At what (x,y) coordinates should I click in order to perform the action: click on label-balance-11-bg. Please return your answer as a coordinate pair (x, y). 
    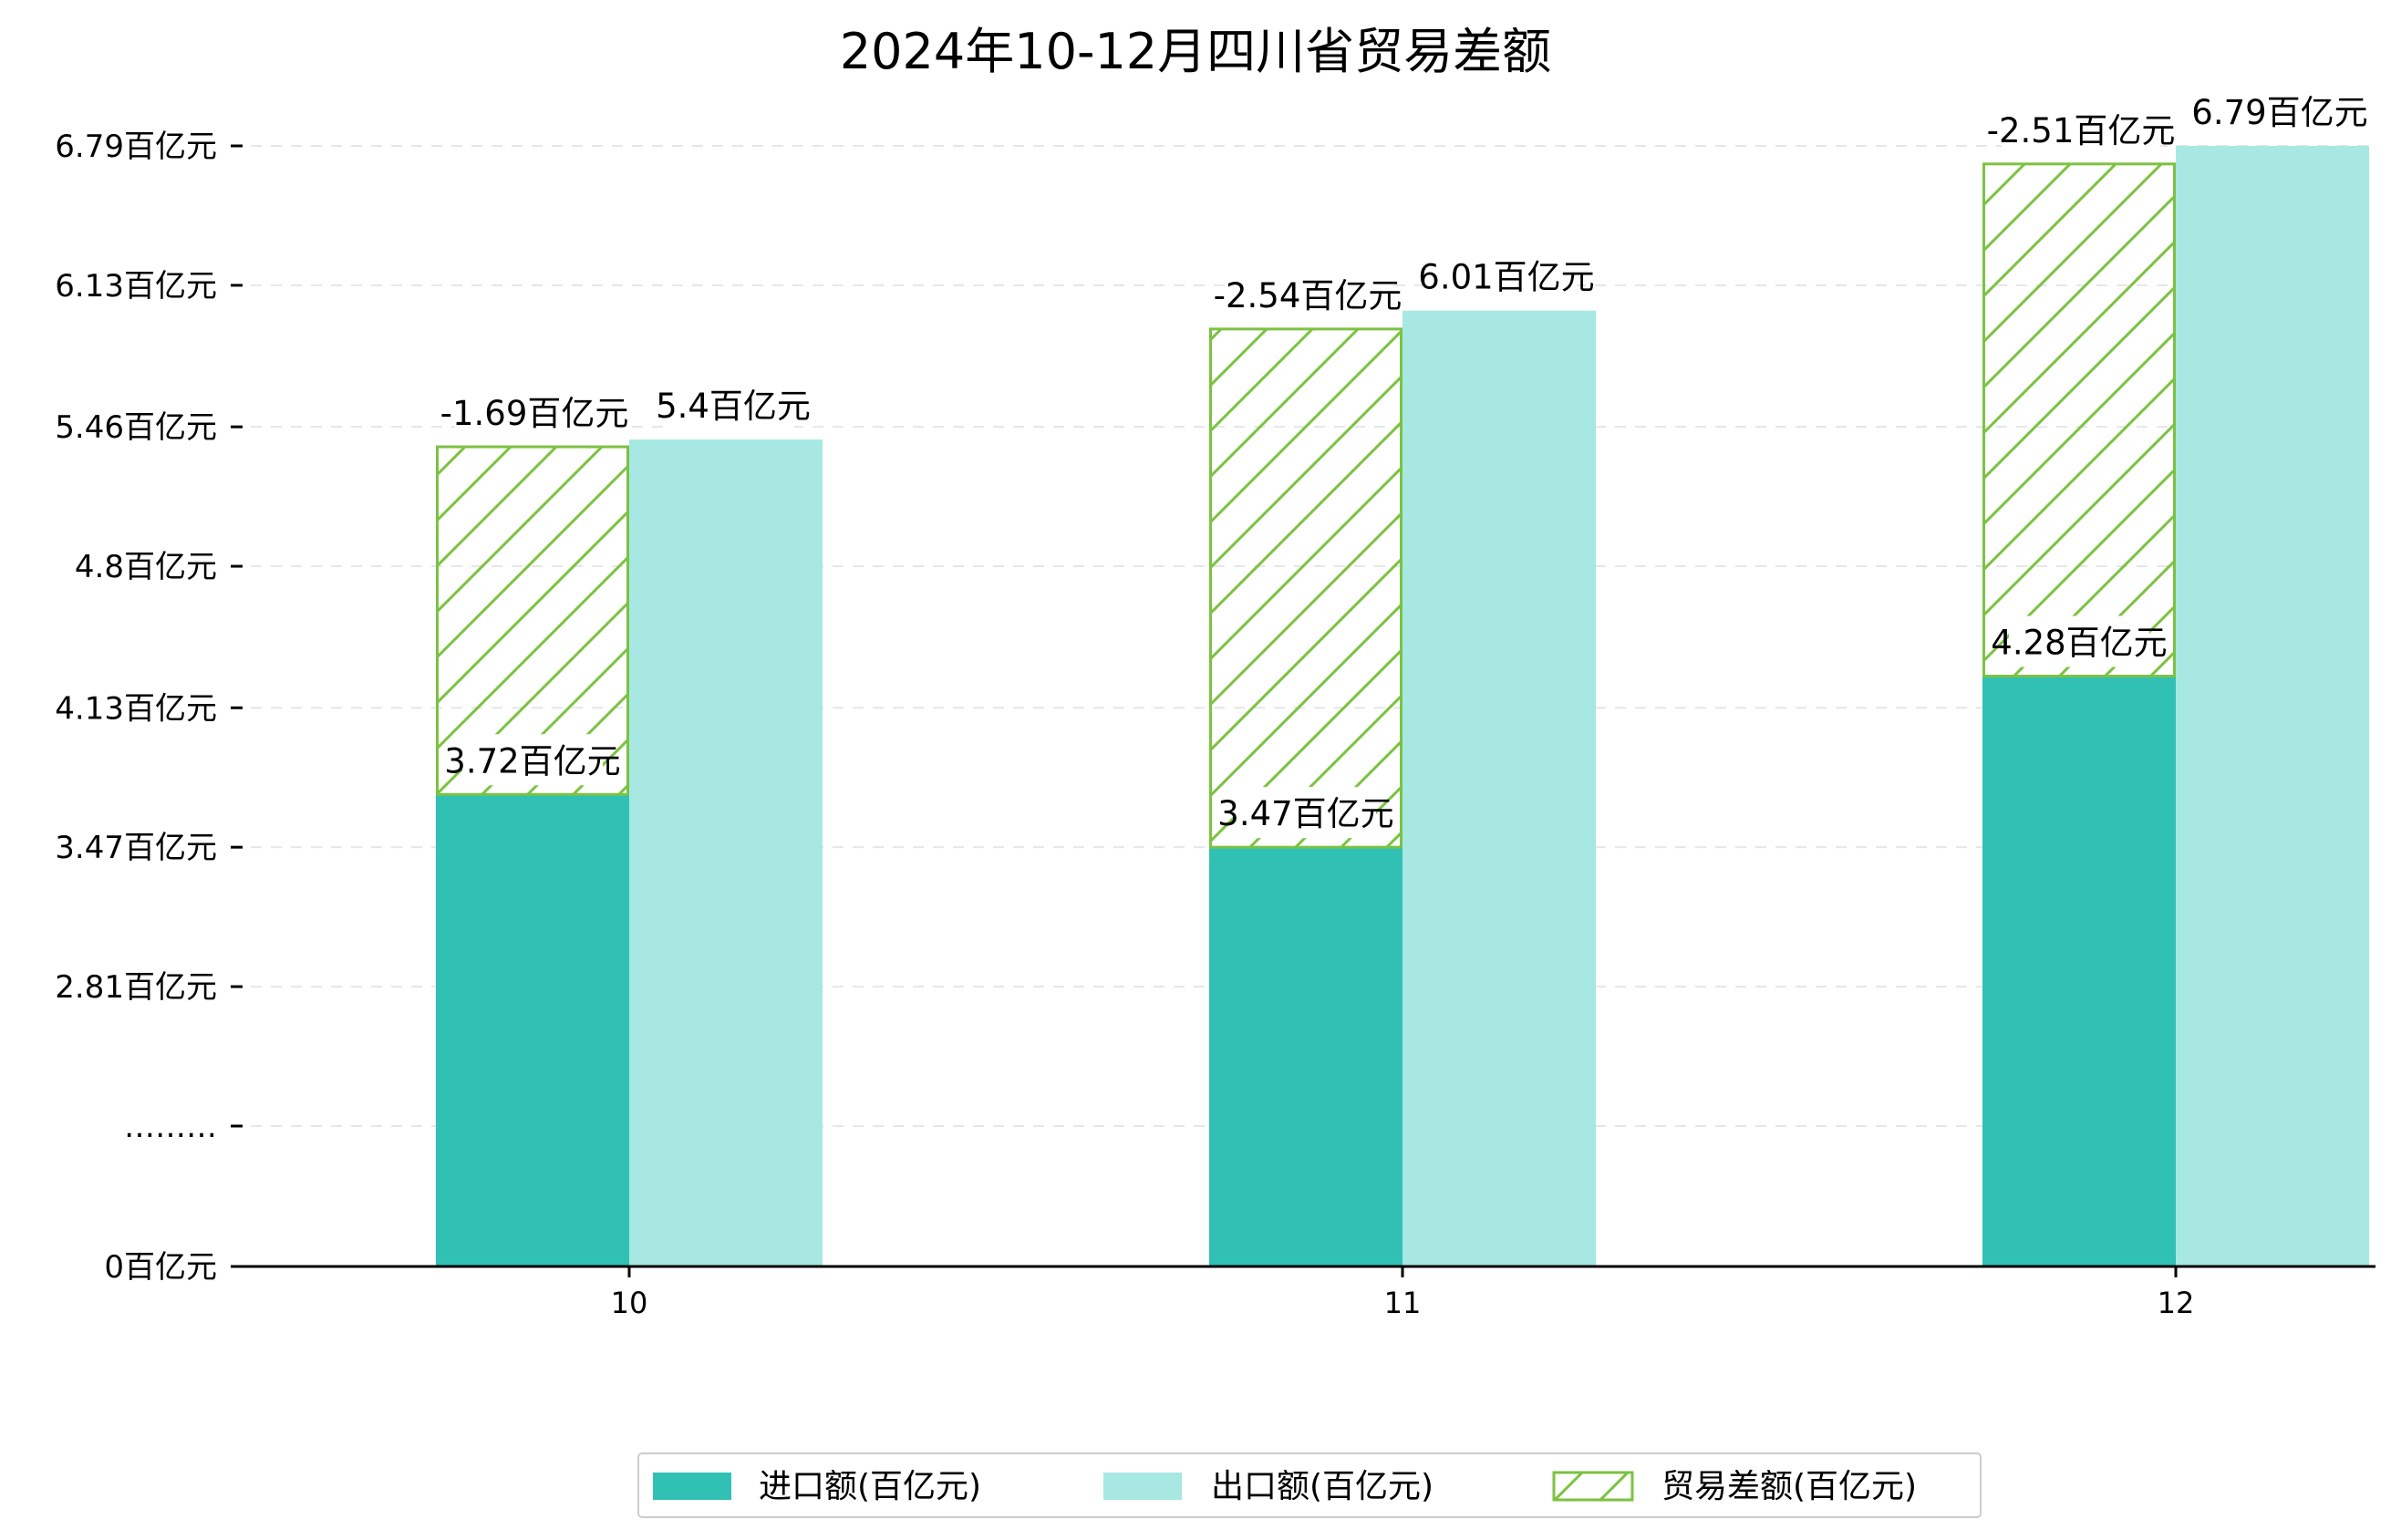
    Looking at the image, I should click on (1307, 294).